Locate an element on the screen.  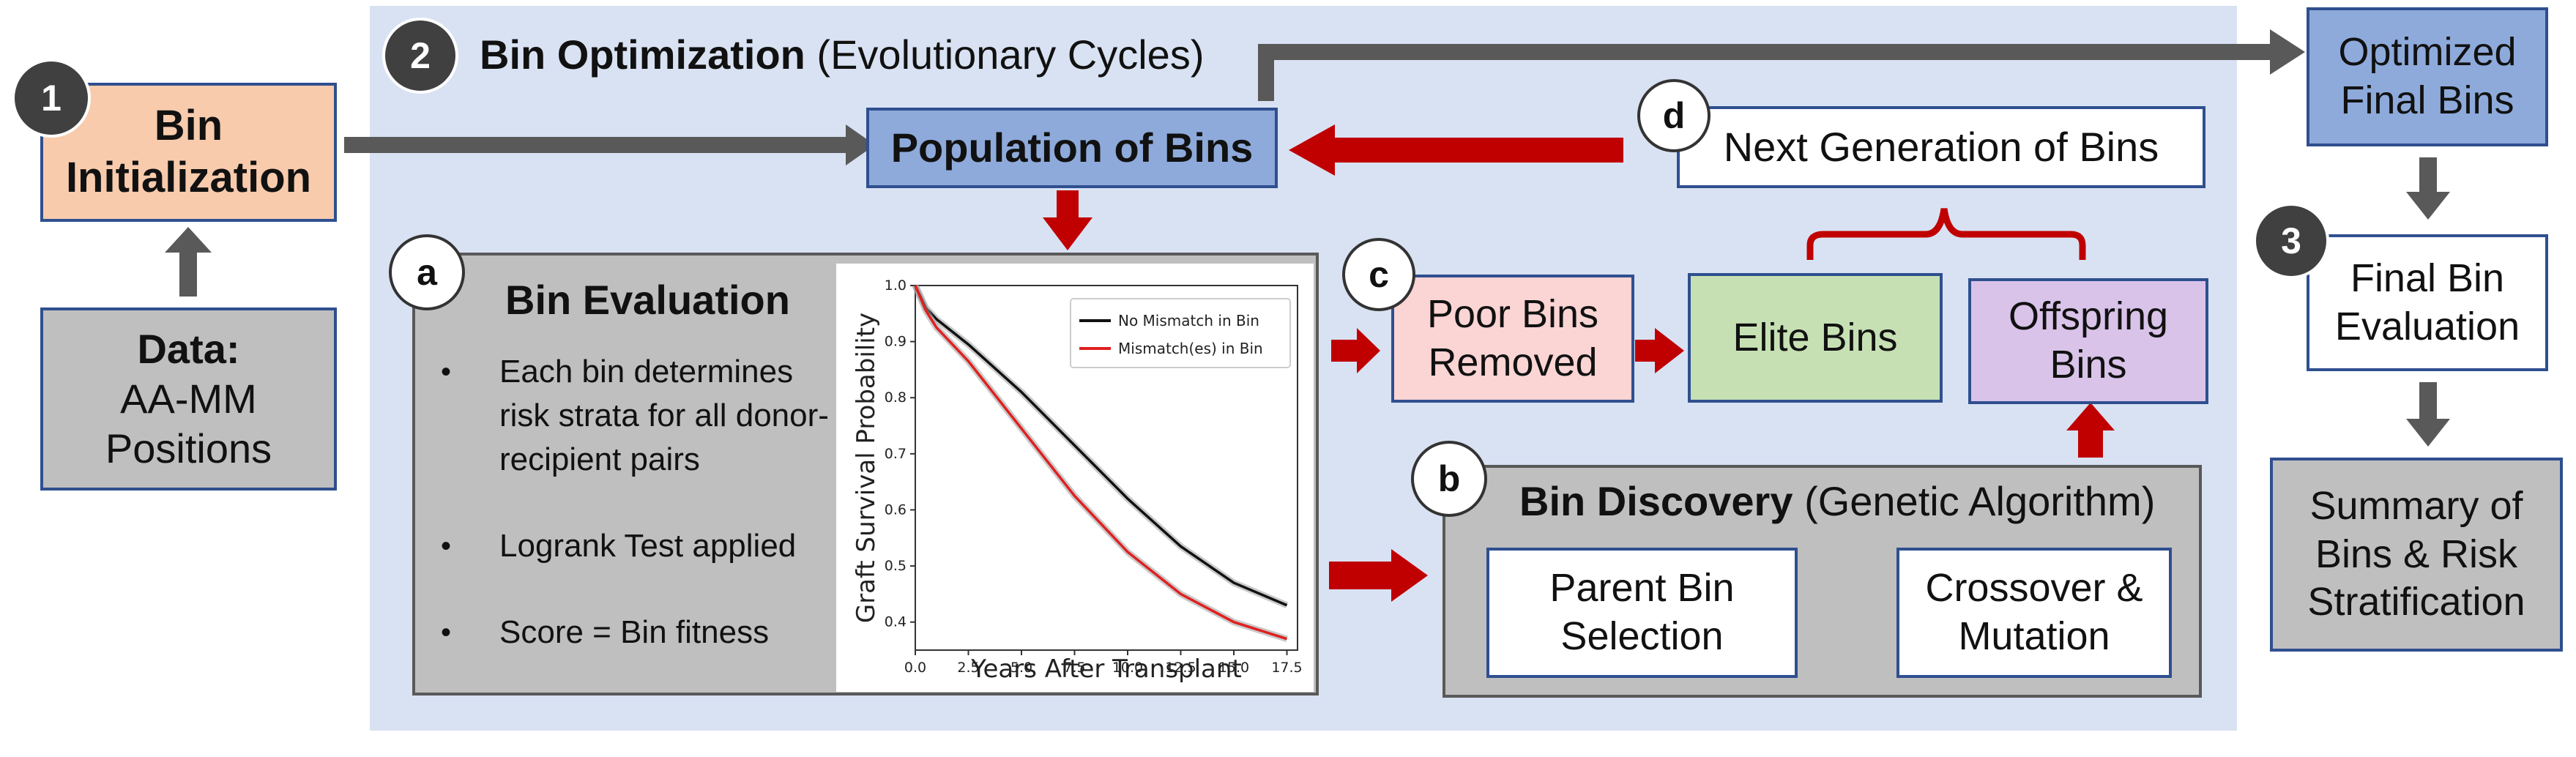
elite-bins-label: Elite Bins is located at coordinates (1815, 337).